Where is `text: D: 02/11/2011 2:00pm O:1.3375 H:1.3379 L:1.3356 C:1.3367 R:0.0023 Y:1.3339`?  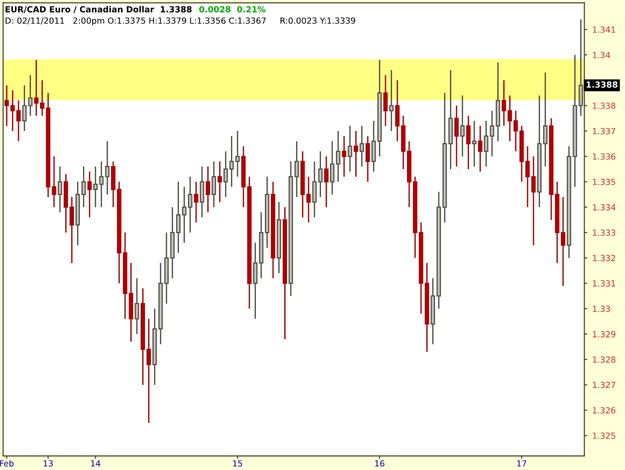
text: D: 02/11/2011 2:00pm O:1.3375 H:1.3379 L:1.3356 C:1.3367 R:0.0023 Y:1.3339 is located at coordinates (181, 21).